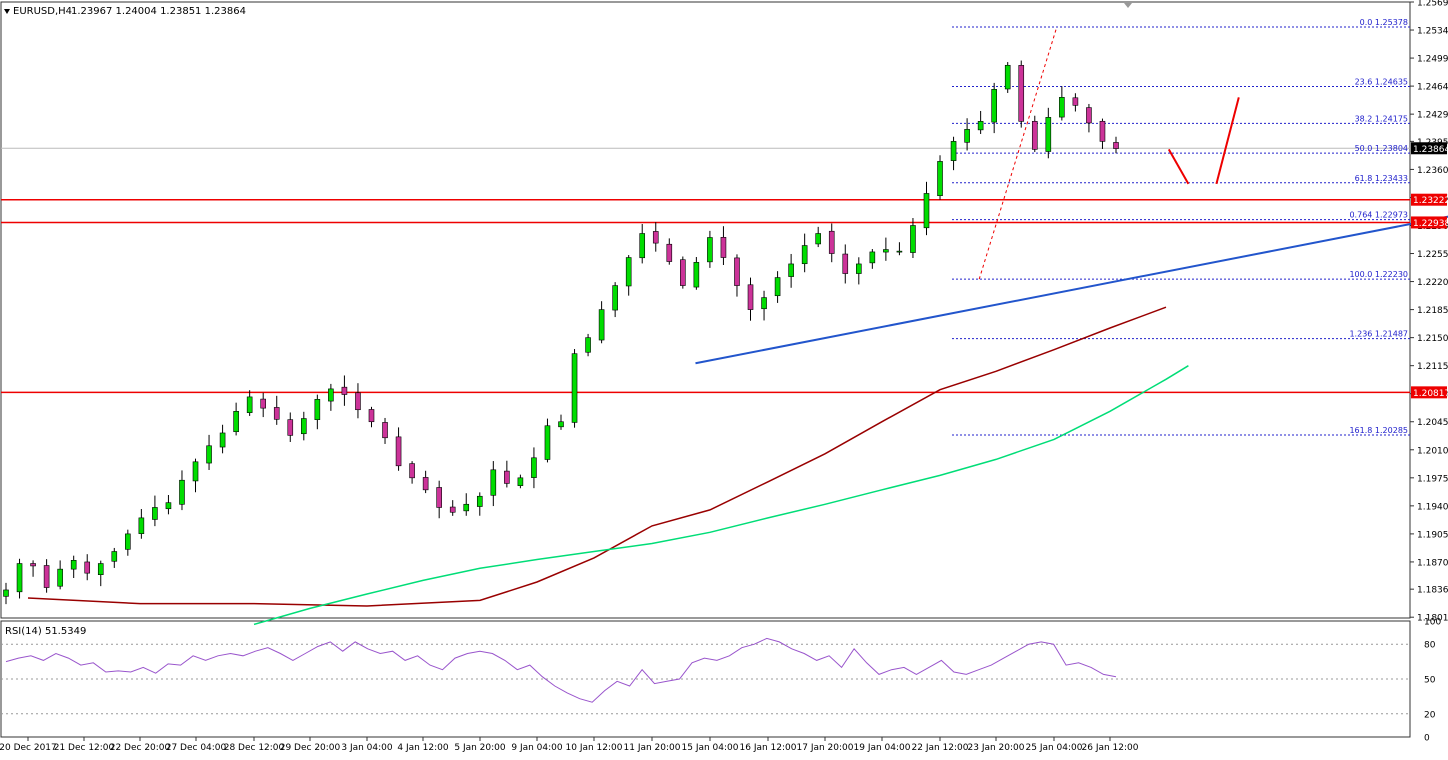  I want to click on ohlc-values: 1.23967 1.24004 1.23851 1.23864, so click(158, 11).